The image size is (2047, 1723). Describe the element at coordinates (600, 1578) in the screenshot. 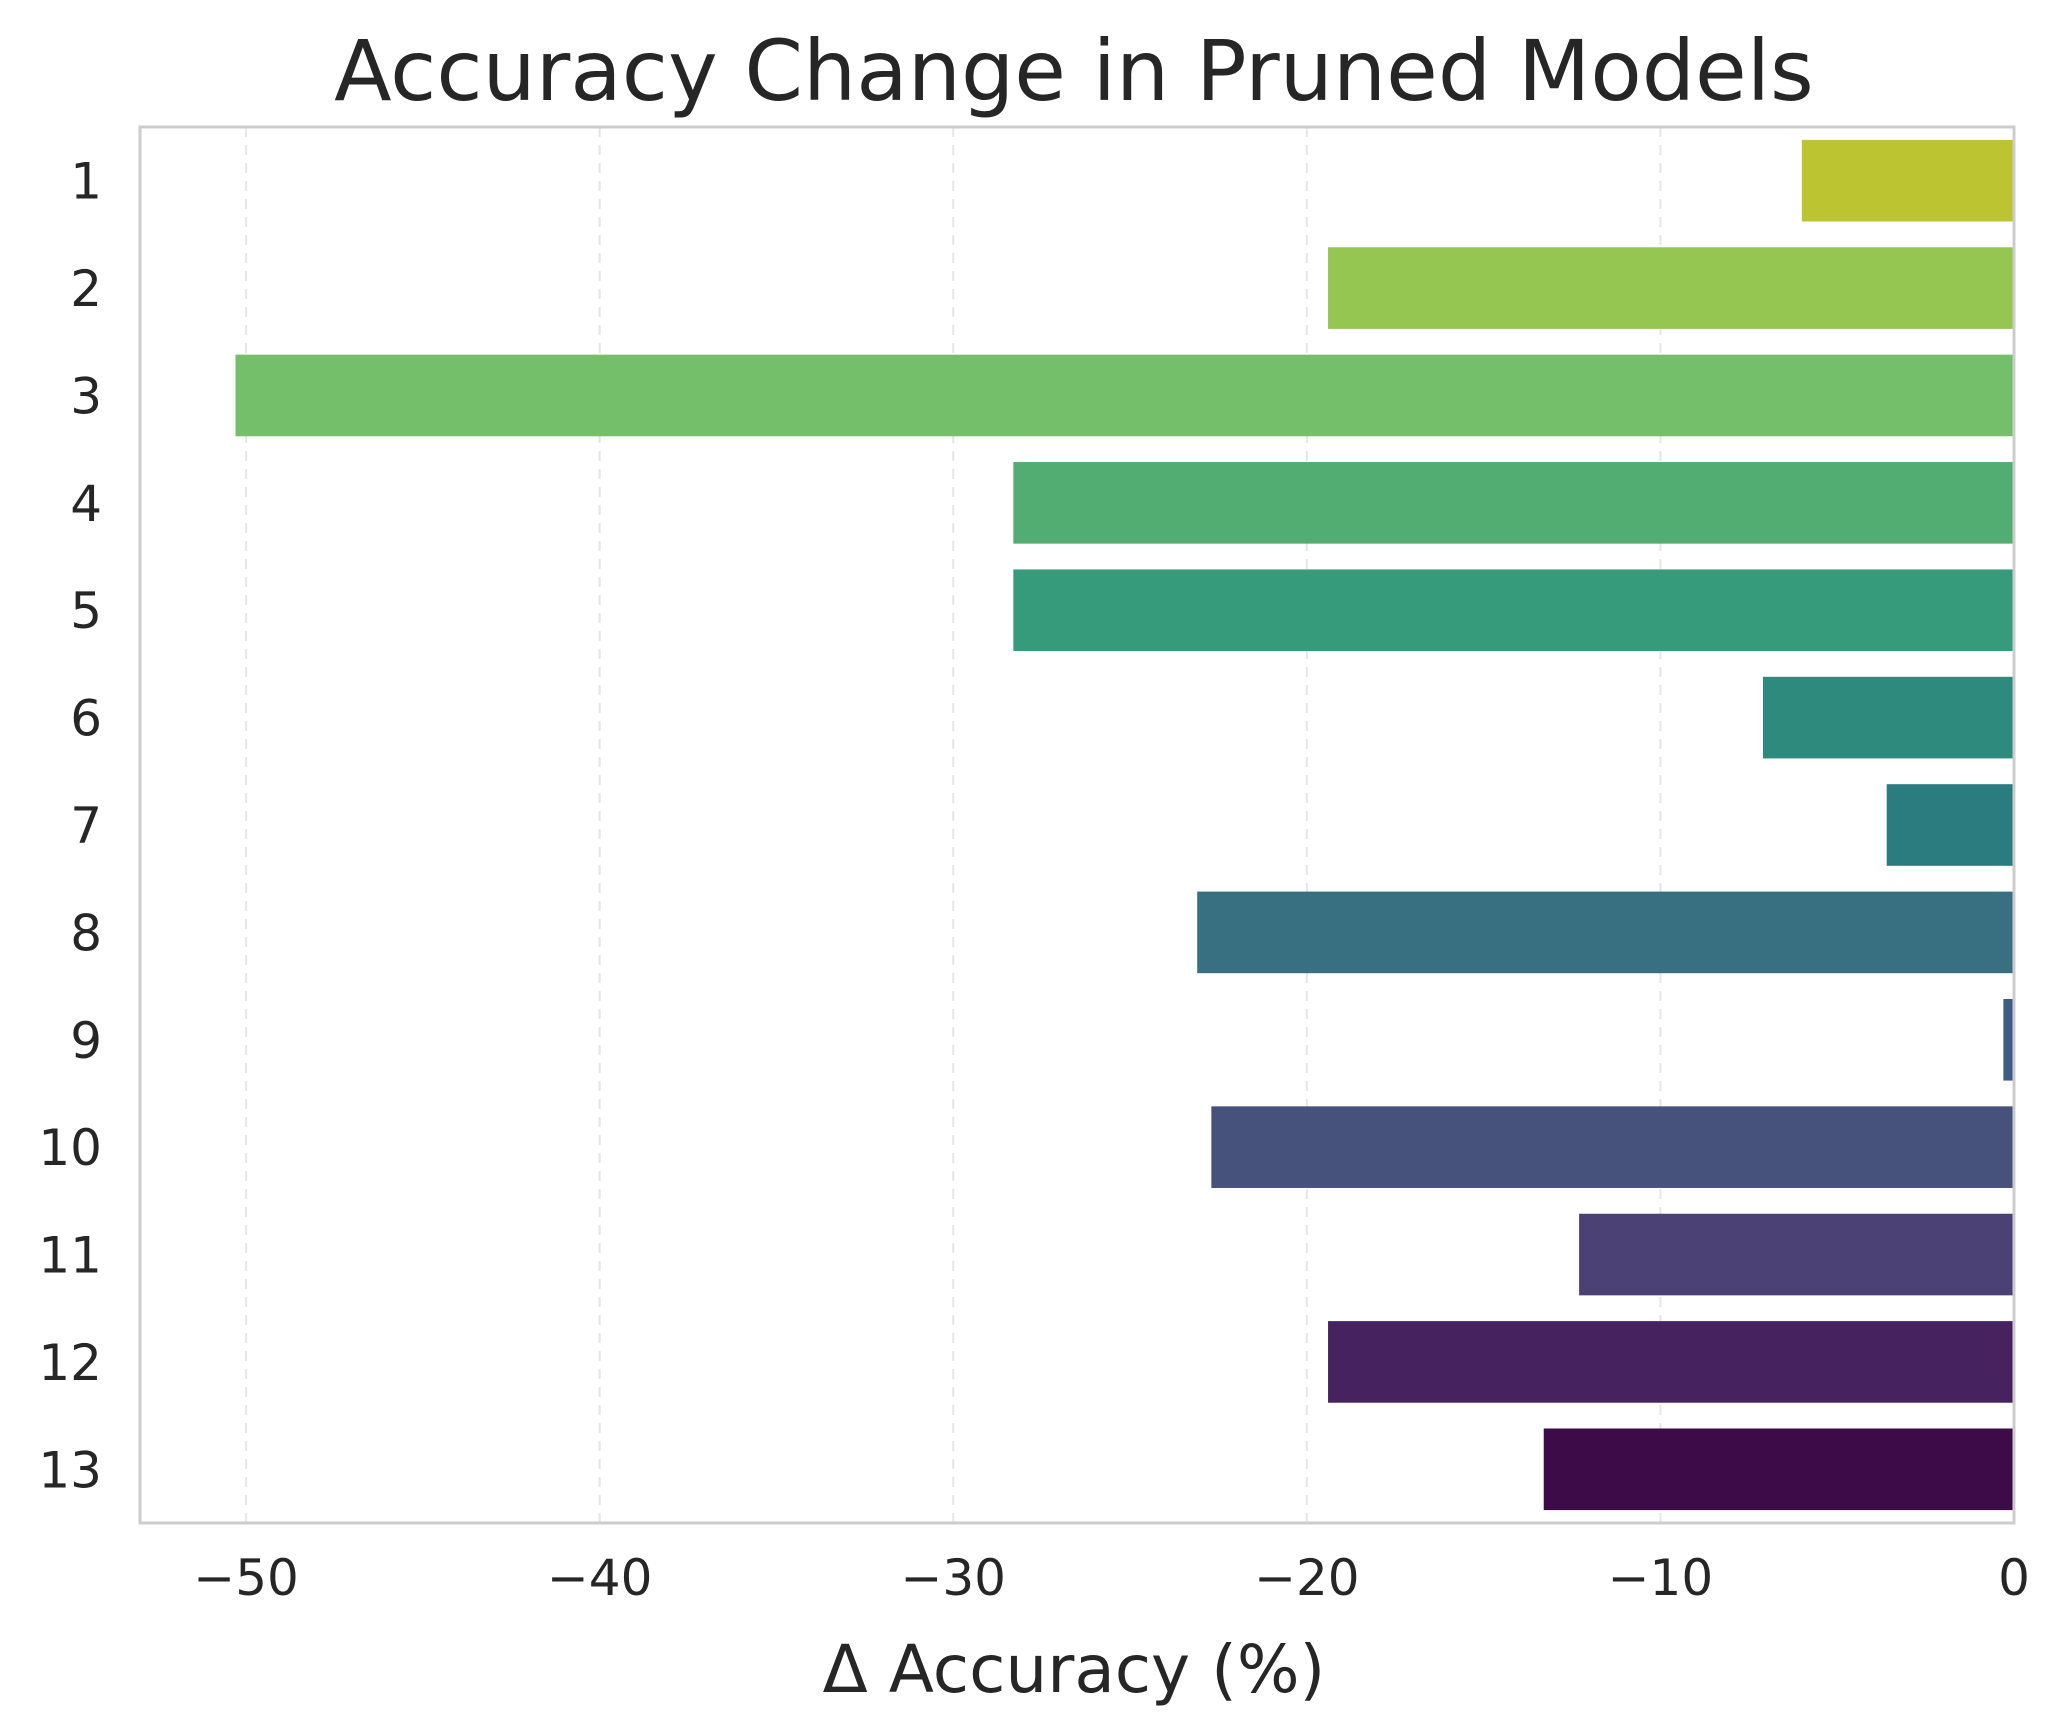

I see `x-tick-label: −40` at that location.